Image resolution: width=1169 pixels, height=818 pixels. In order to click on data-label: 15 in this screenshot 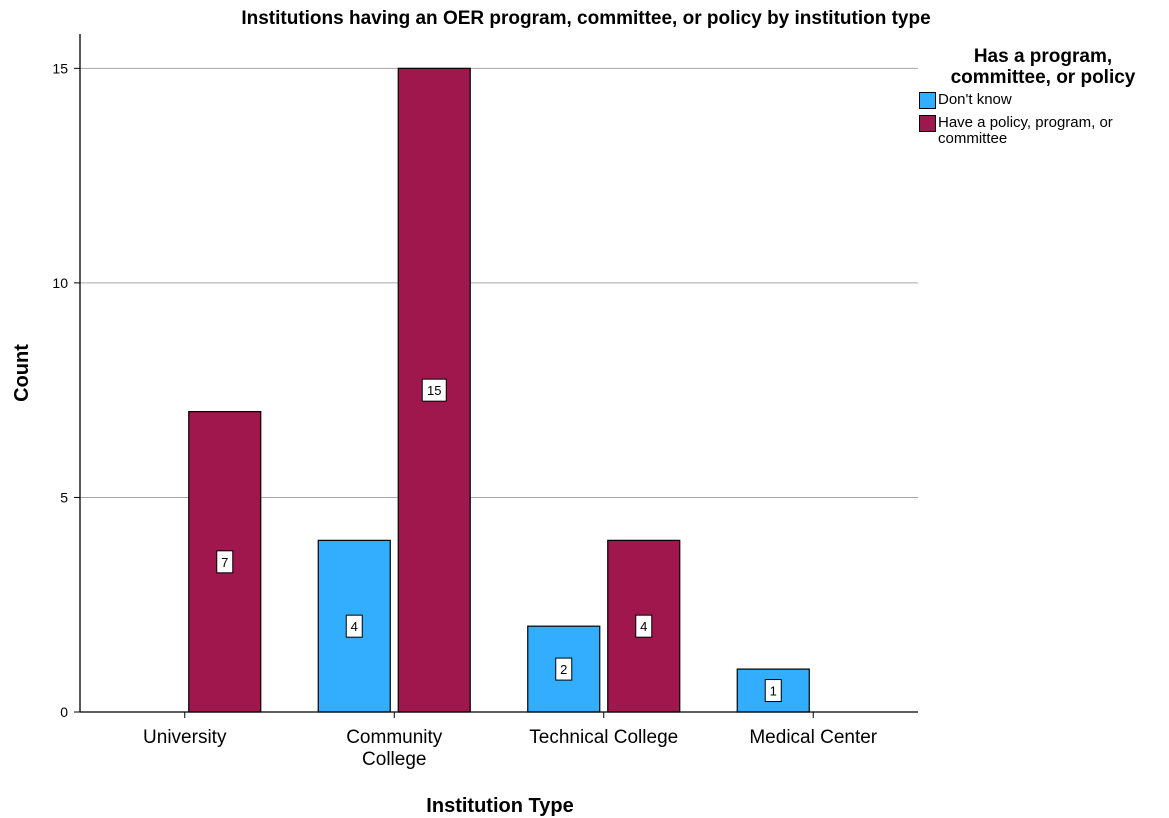, I will do `click(434, 390)`.